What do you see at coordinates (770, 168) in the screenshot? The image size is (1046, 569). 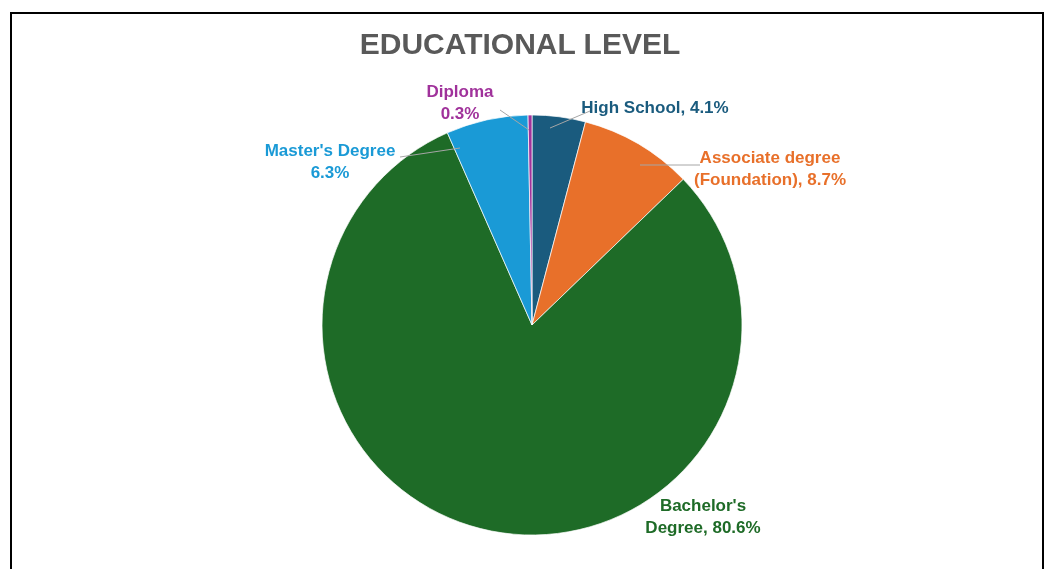 I see `slice-label: Associate degree (Foundation), 8.7%` at bounding box center [770, 168].